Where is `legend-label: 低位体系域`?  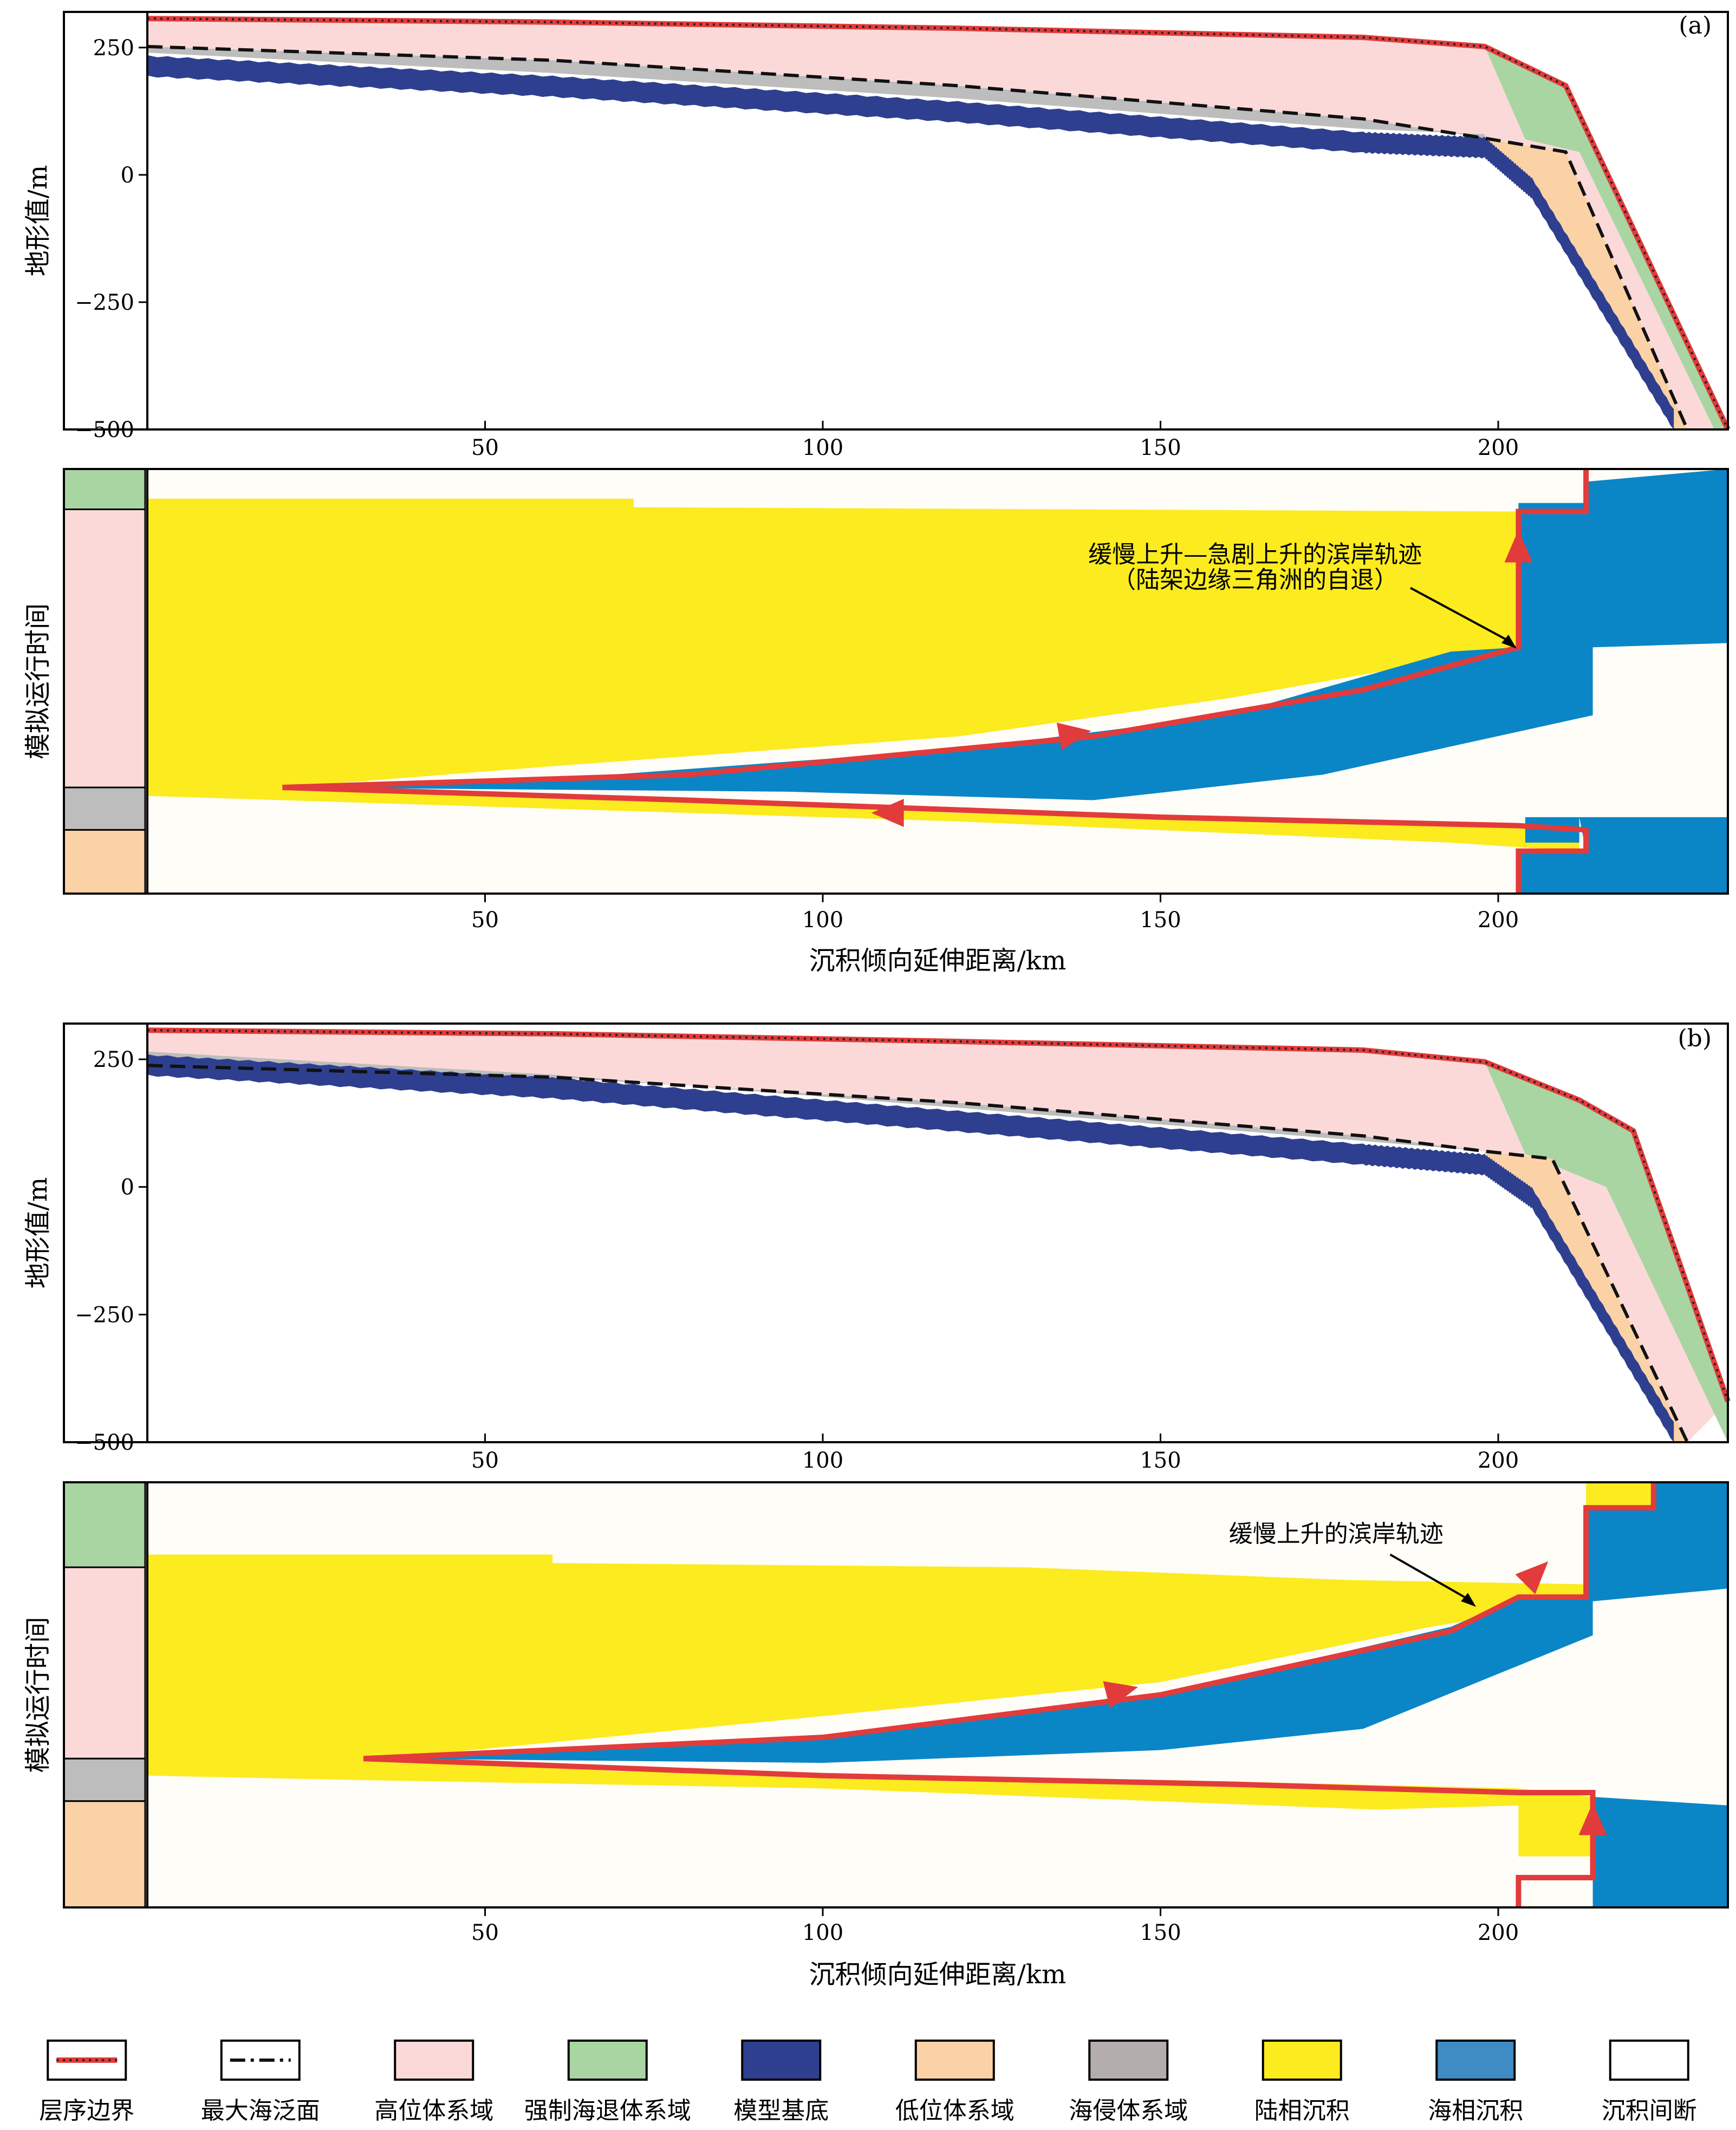 legend-label: 低位体系域 is located at coordinates (955, 2111).